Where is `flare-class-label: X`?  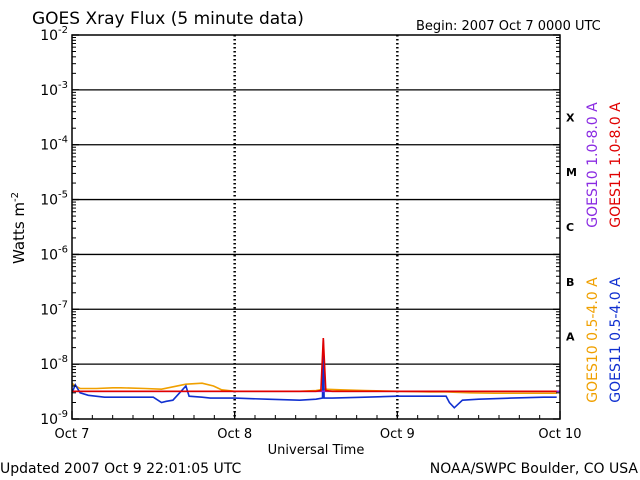
flare-class-label: X is located at coordinates (570, 117).